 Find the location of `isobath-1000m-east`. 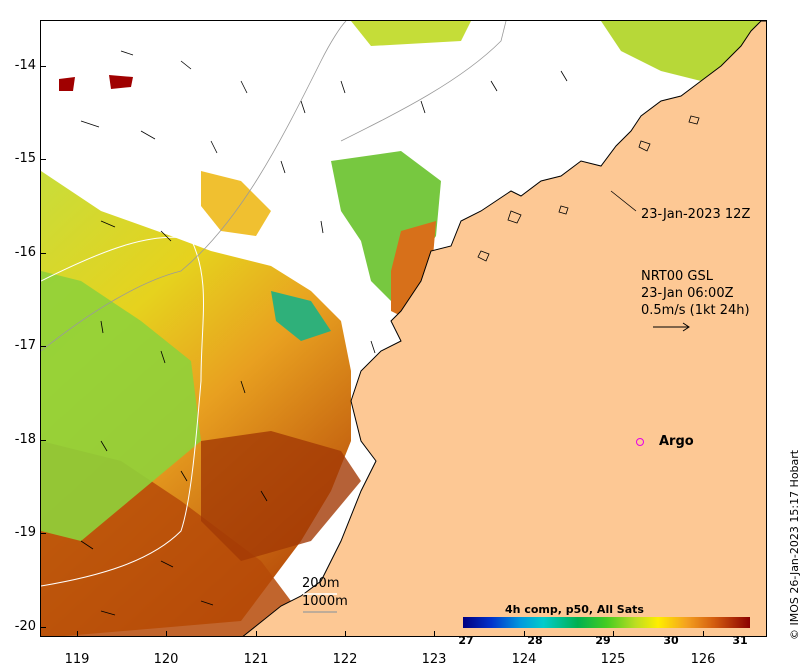

isobath-1000m-east is located at coordinates (423, 81).